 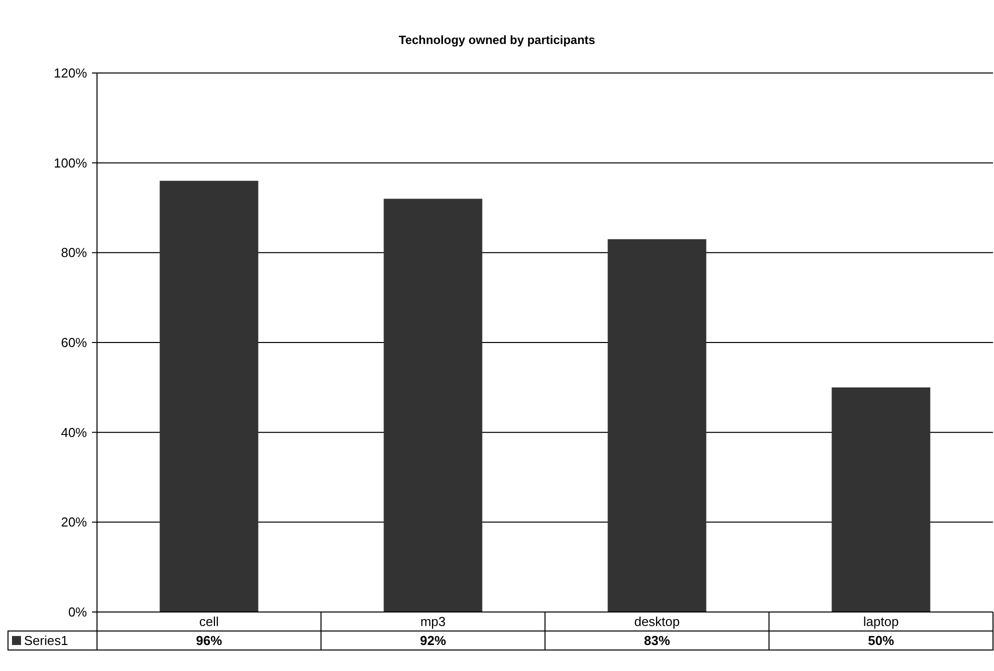 I want to click on x-tick-label: cell, so click(x=209, y=622).